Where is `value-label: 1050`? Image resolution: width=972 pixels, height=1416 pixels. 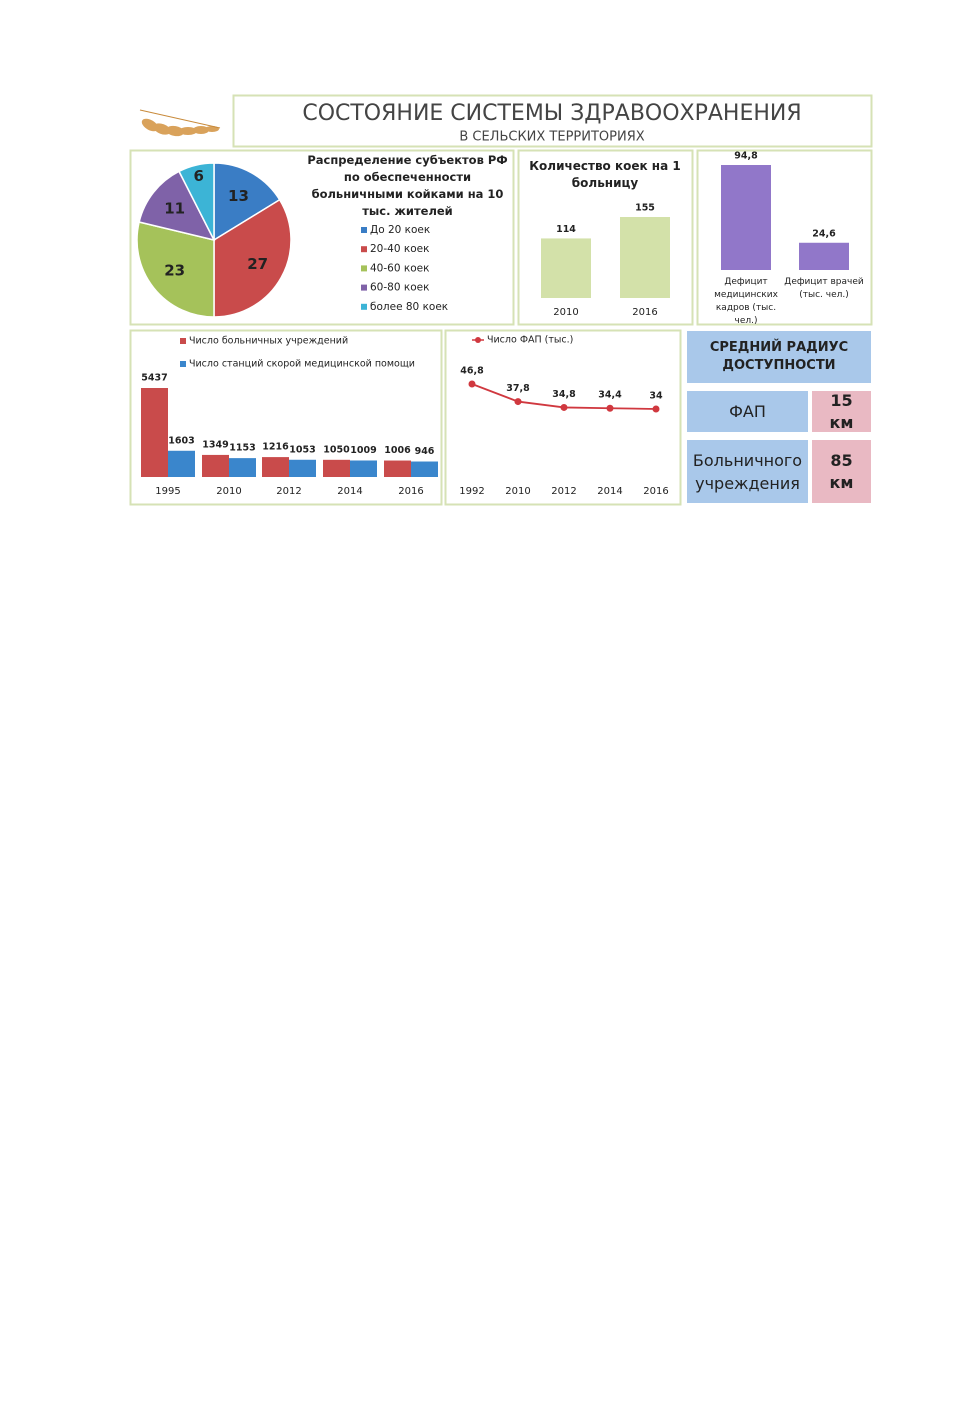 value-label: 1050 is located at coordinates (336, 449).